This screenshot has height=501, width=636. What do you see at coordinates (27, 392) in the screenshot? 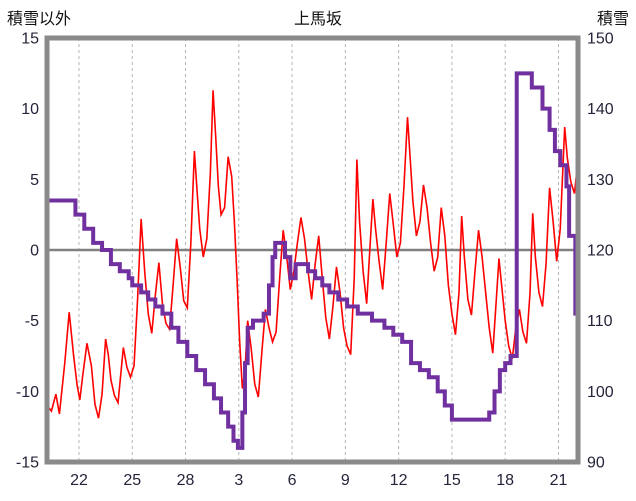
I see `left-axis-tick-label: -10` at bounding box center [27, 392].